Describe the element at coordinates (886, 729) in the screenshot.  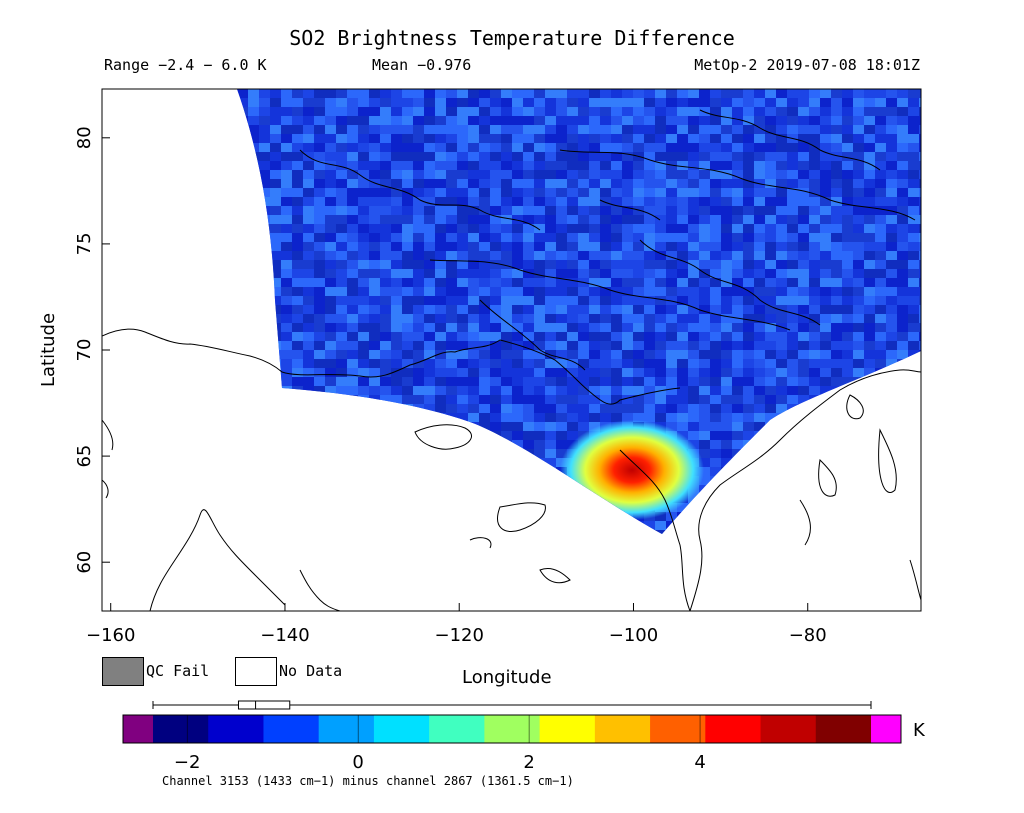
I see `colorbar-over-swatch` at that location.